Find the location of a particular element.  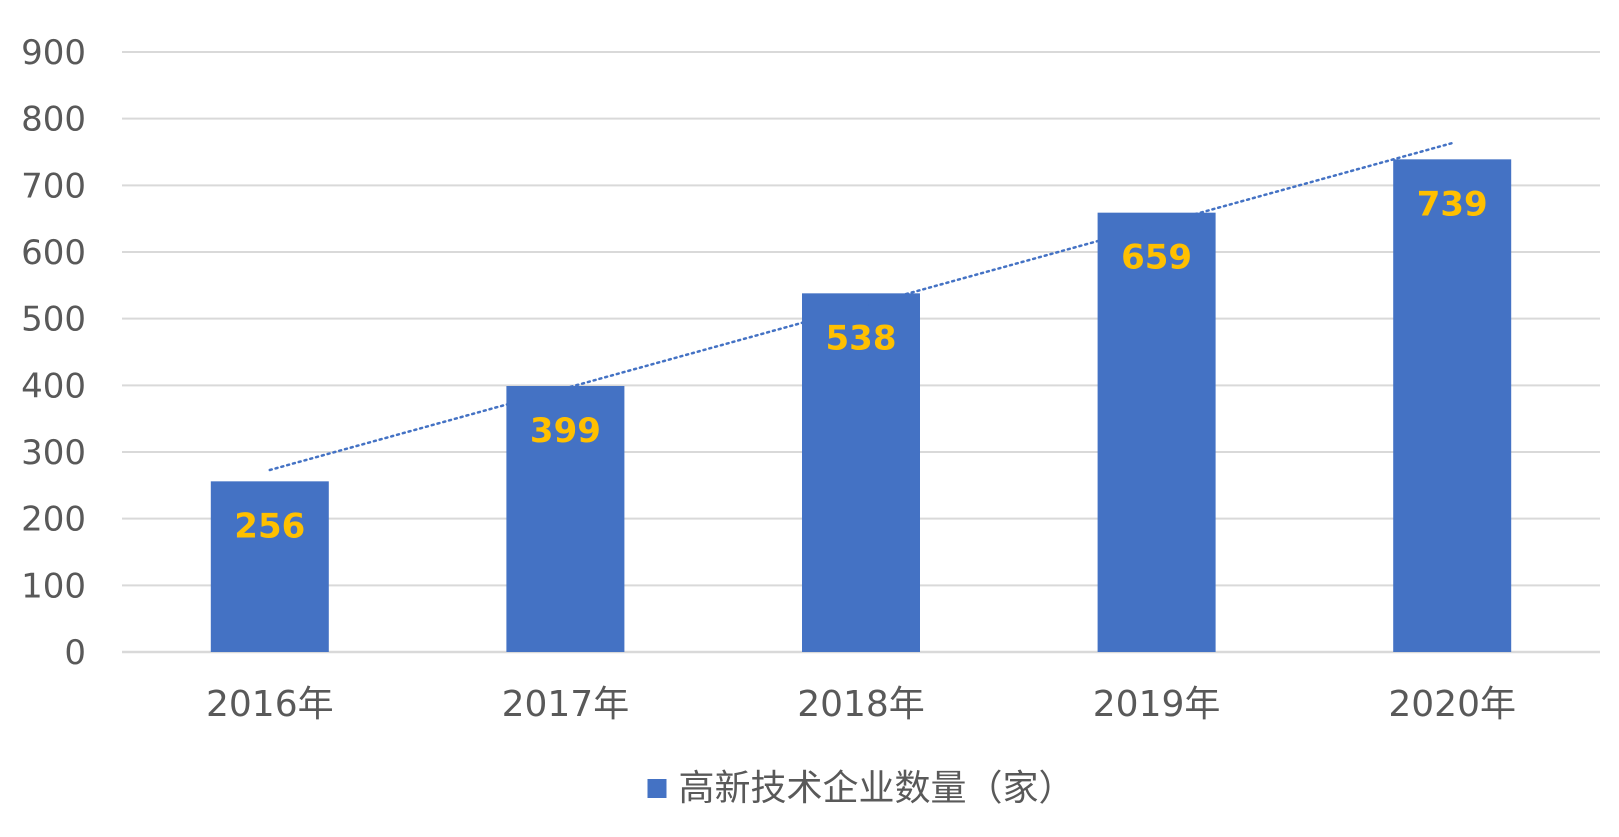

y-tick-label: 600 is located at coordinates (53, 253).